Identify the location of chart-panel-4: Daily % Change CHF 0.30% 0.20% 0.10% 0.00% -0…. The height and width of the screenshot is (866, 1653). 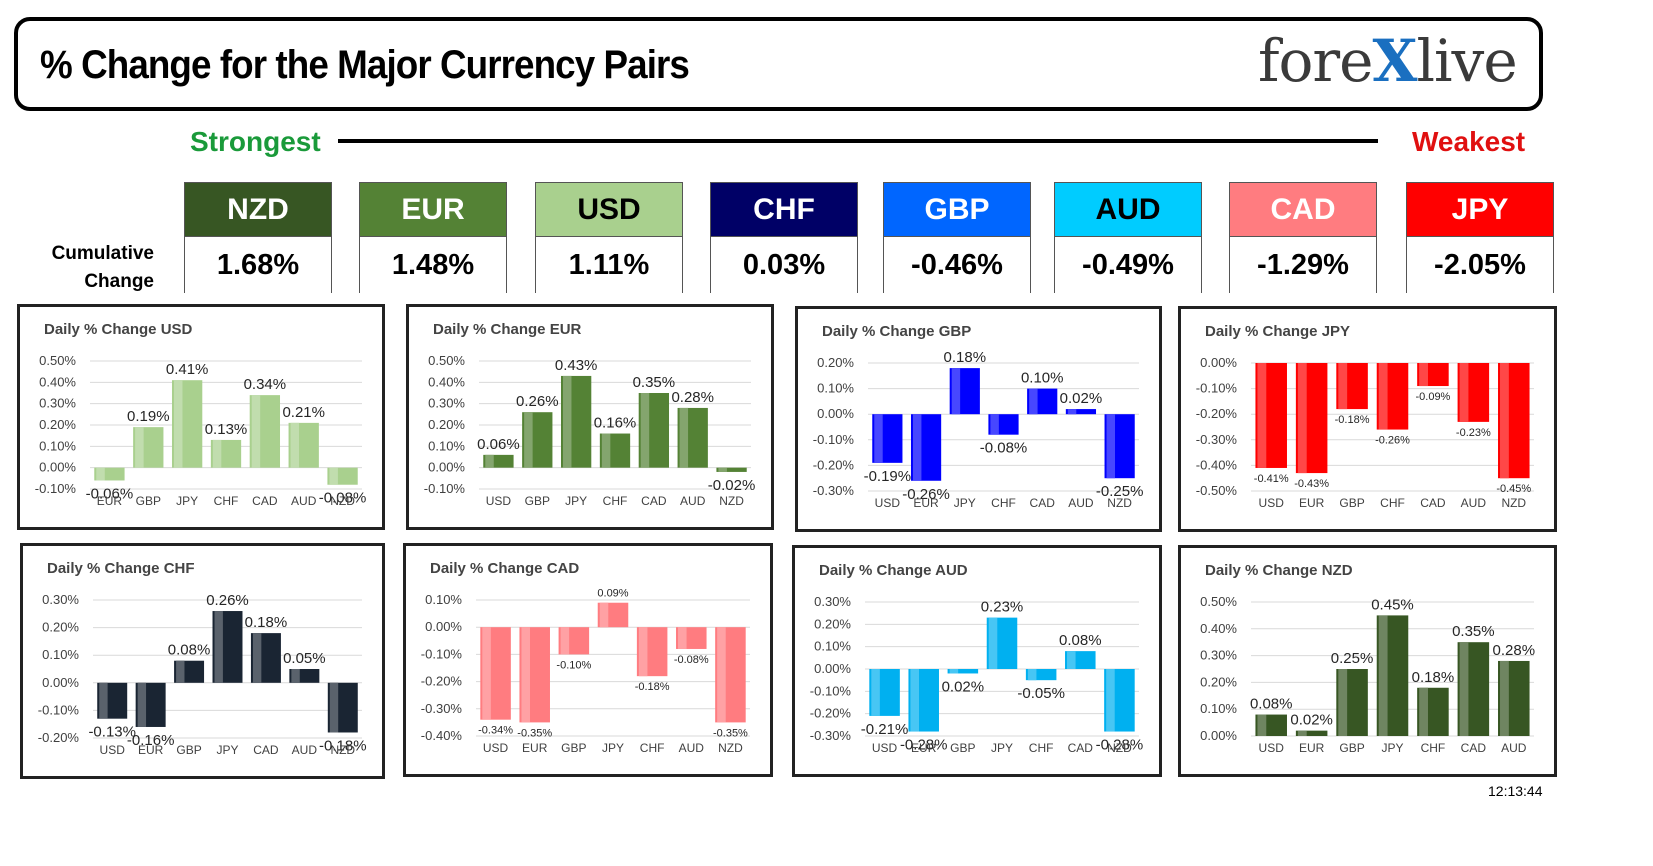
(202, 661).